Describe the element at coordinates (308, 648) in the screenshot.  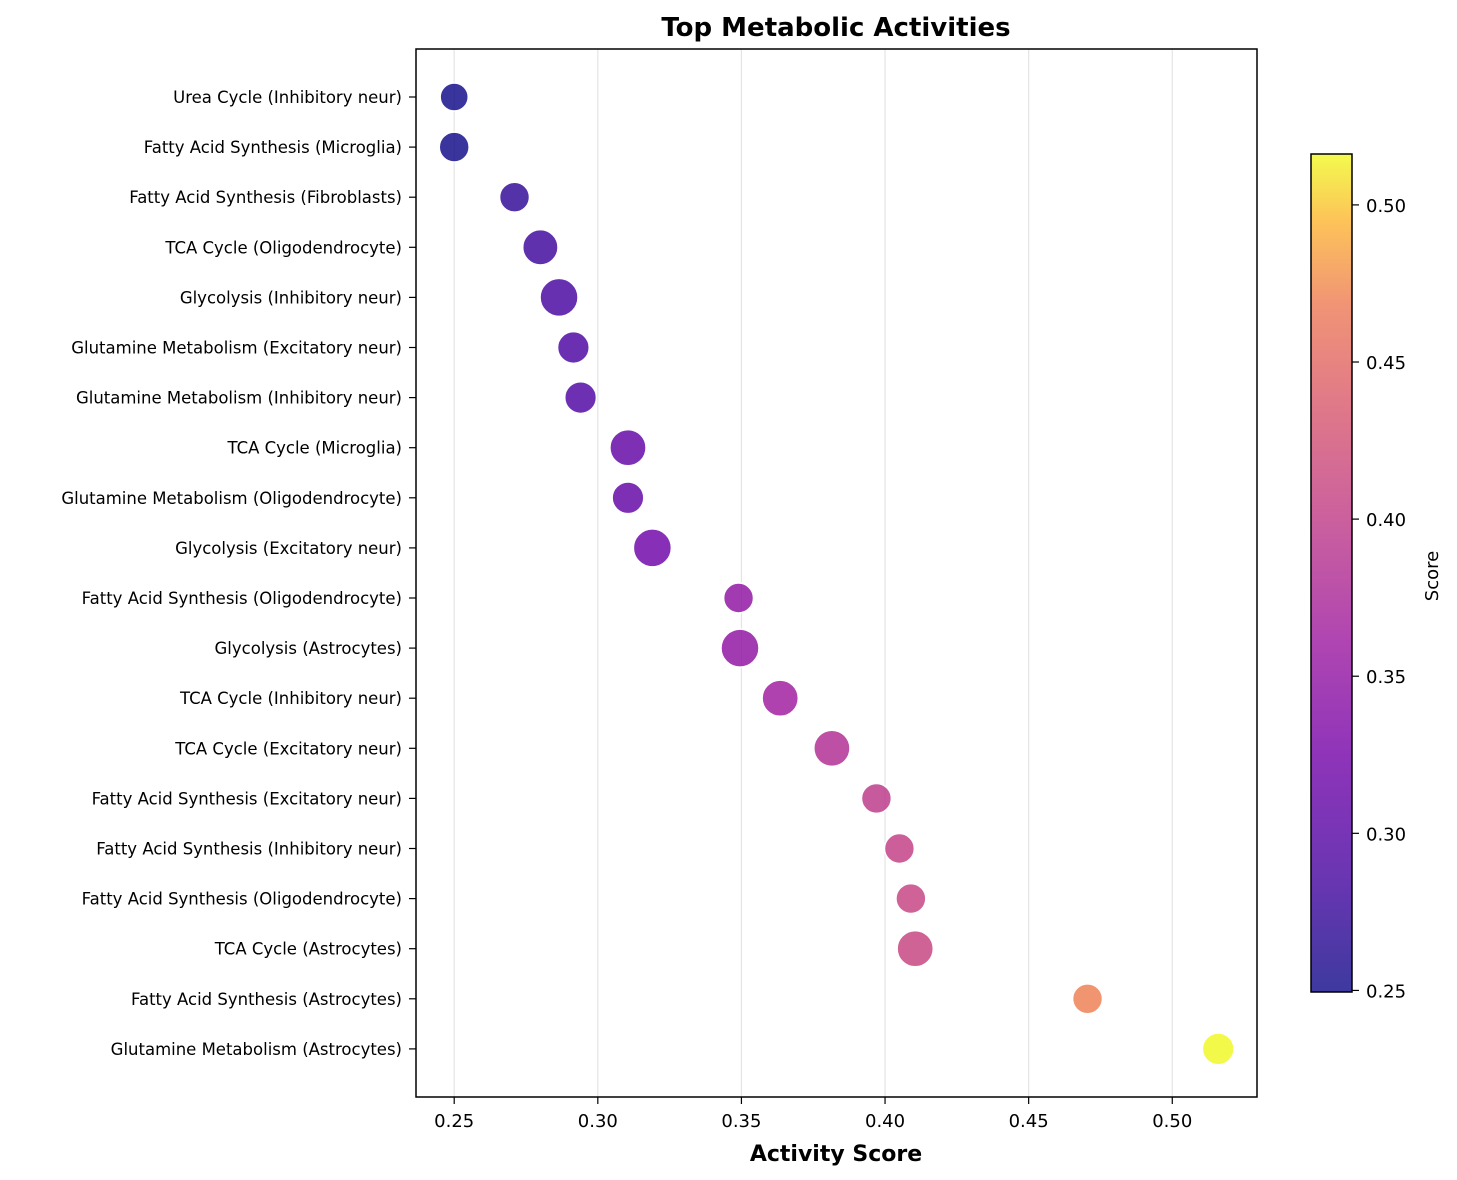
I see `y-tick-label: Glycolysis (Astrocytes)` at that location.